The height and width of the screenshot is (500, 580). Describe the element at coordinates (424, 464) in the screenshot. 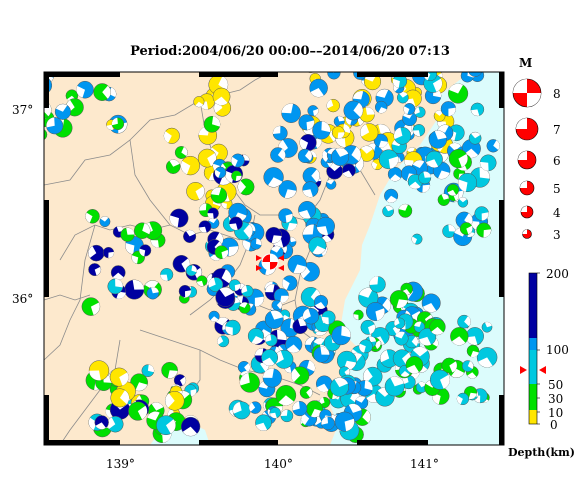

I see `lon-label-141: 141°` at that location.